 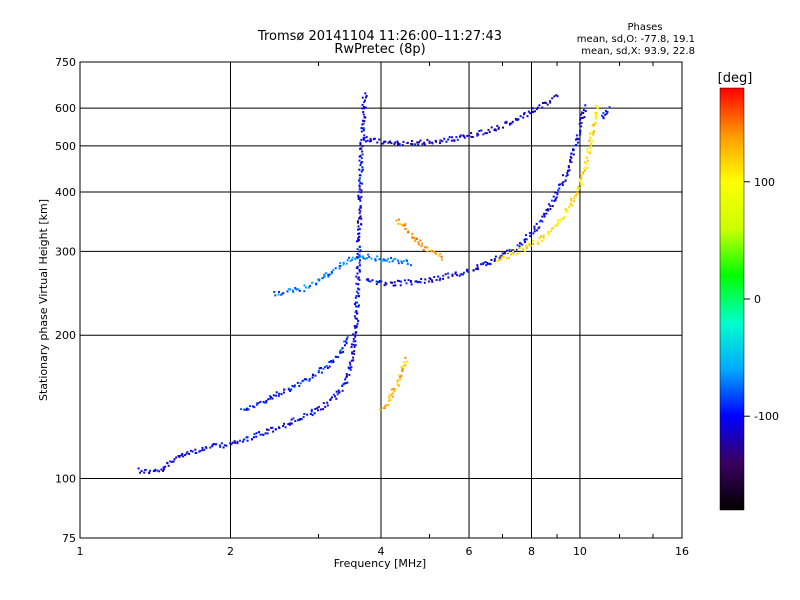 I want to click on y-tick-label: 600, so click(x=65, y=108).